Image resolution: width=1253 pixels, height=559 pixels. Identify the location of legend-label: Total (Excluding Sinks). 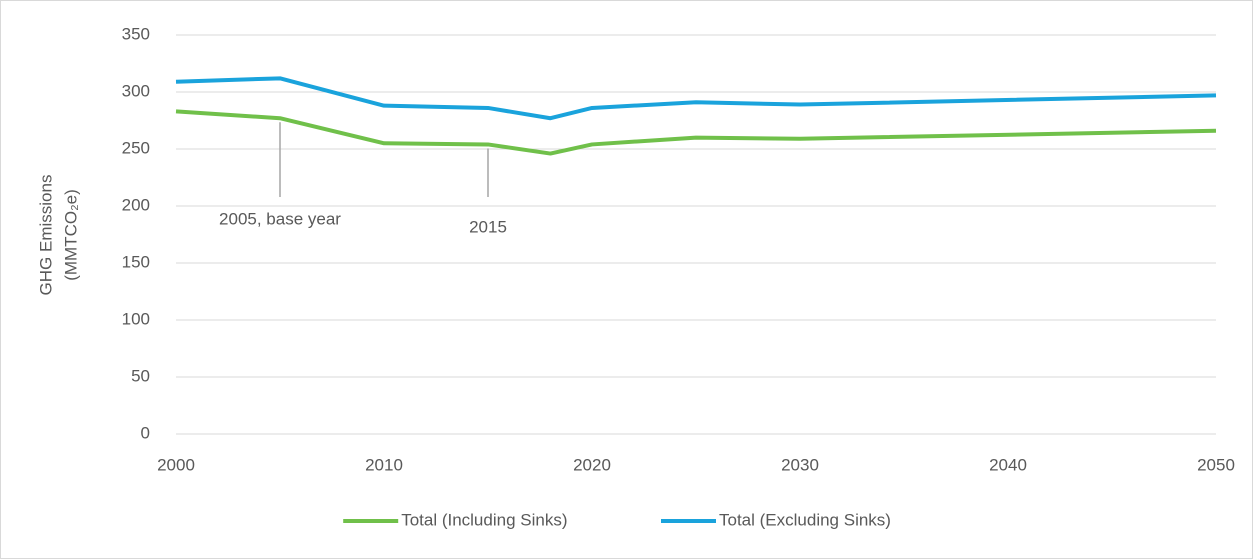
(805, 519).